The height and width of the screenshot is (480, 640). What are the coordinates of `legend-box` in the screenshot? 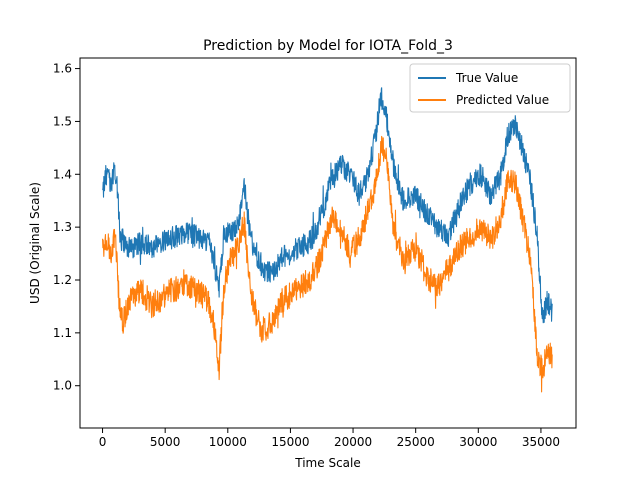 It's located at (490, 88).